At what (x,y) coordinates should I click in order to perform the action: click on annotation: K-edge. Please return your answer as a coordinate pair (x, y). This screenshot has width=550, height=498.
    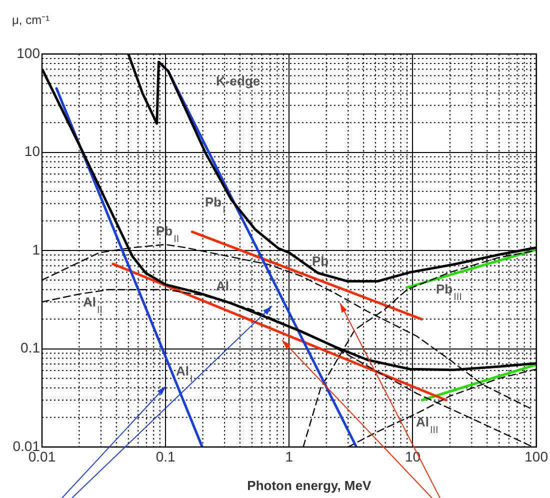
    Looking at the image, I should click on (238, 81).